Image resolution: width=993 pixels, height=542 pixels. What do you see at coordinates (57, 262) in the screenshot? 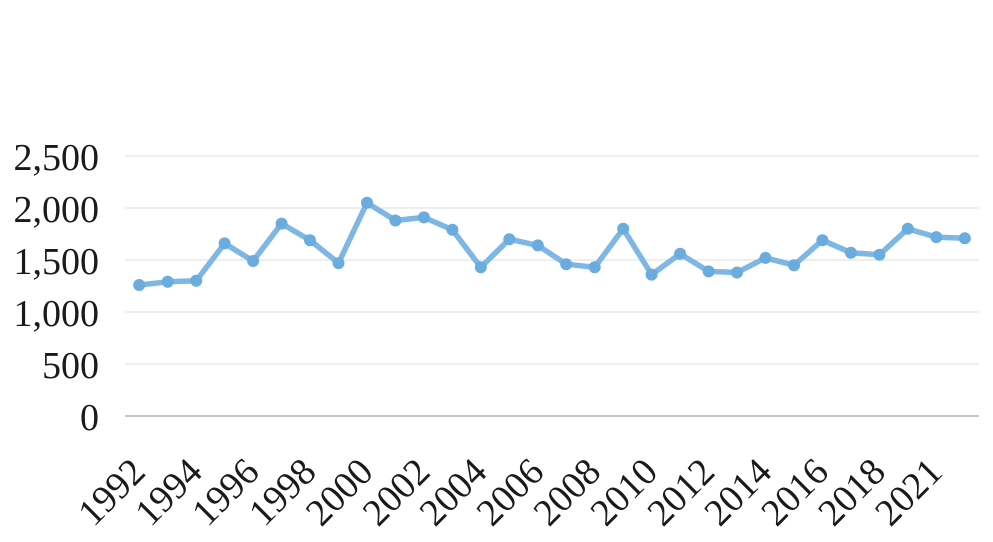
I see `y-axis-tick-label: 1,500` at bounding box center [57, 262].